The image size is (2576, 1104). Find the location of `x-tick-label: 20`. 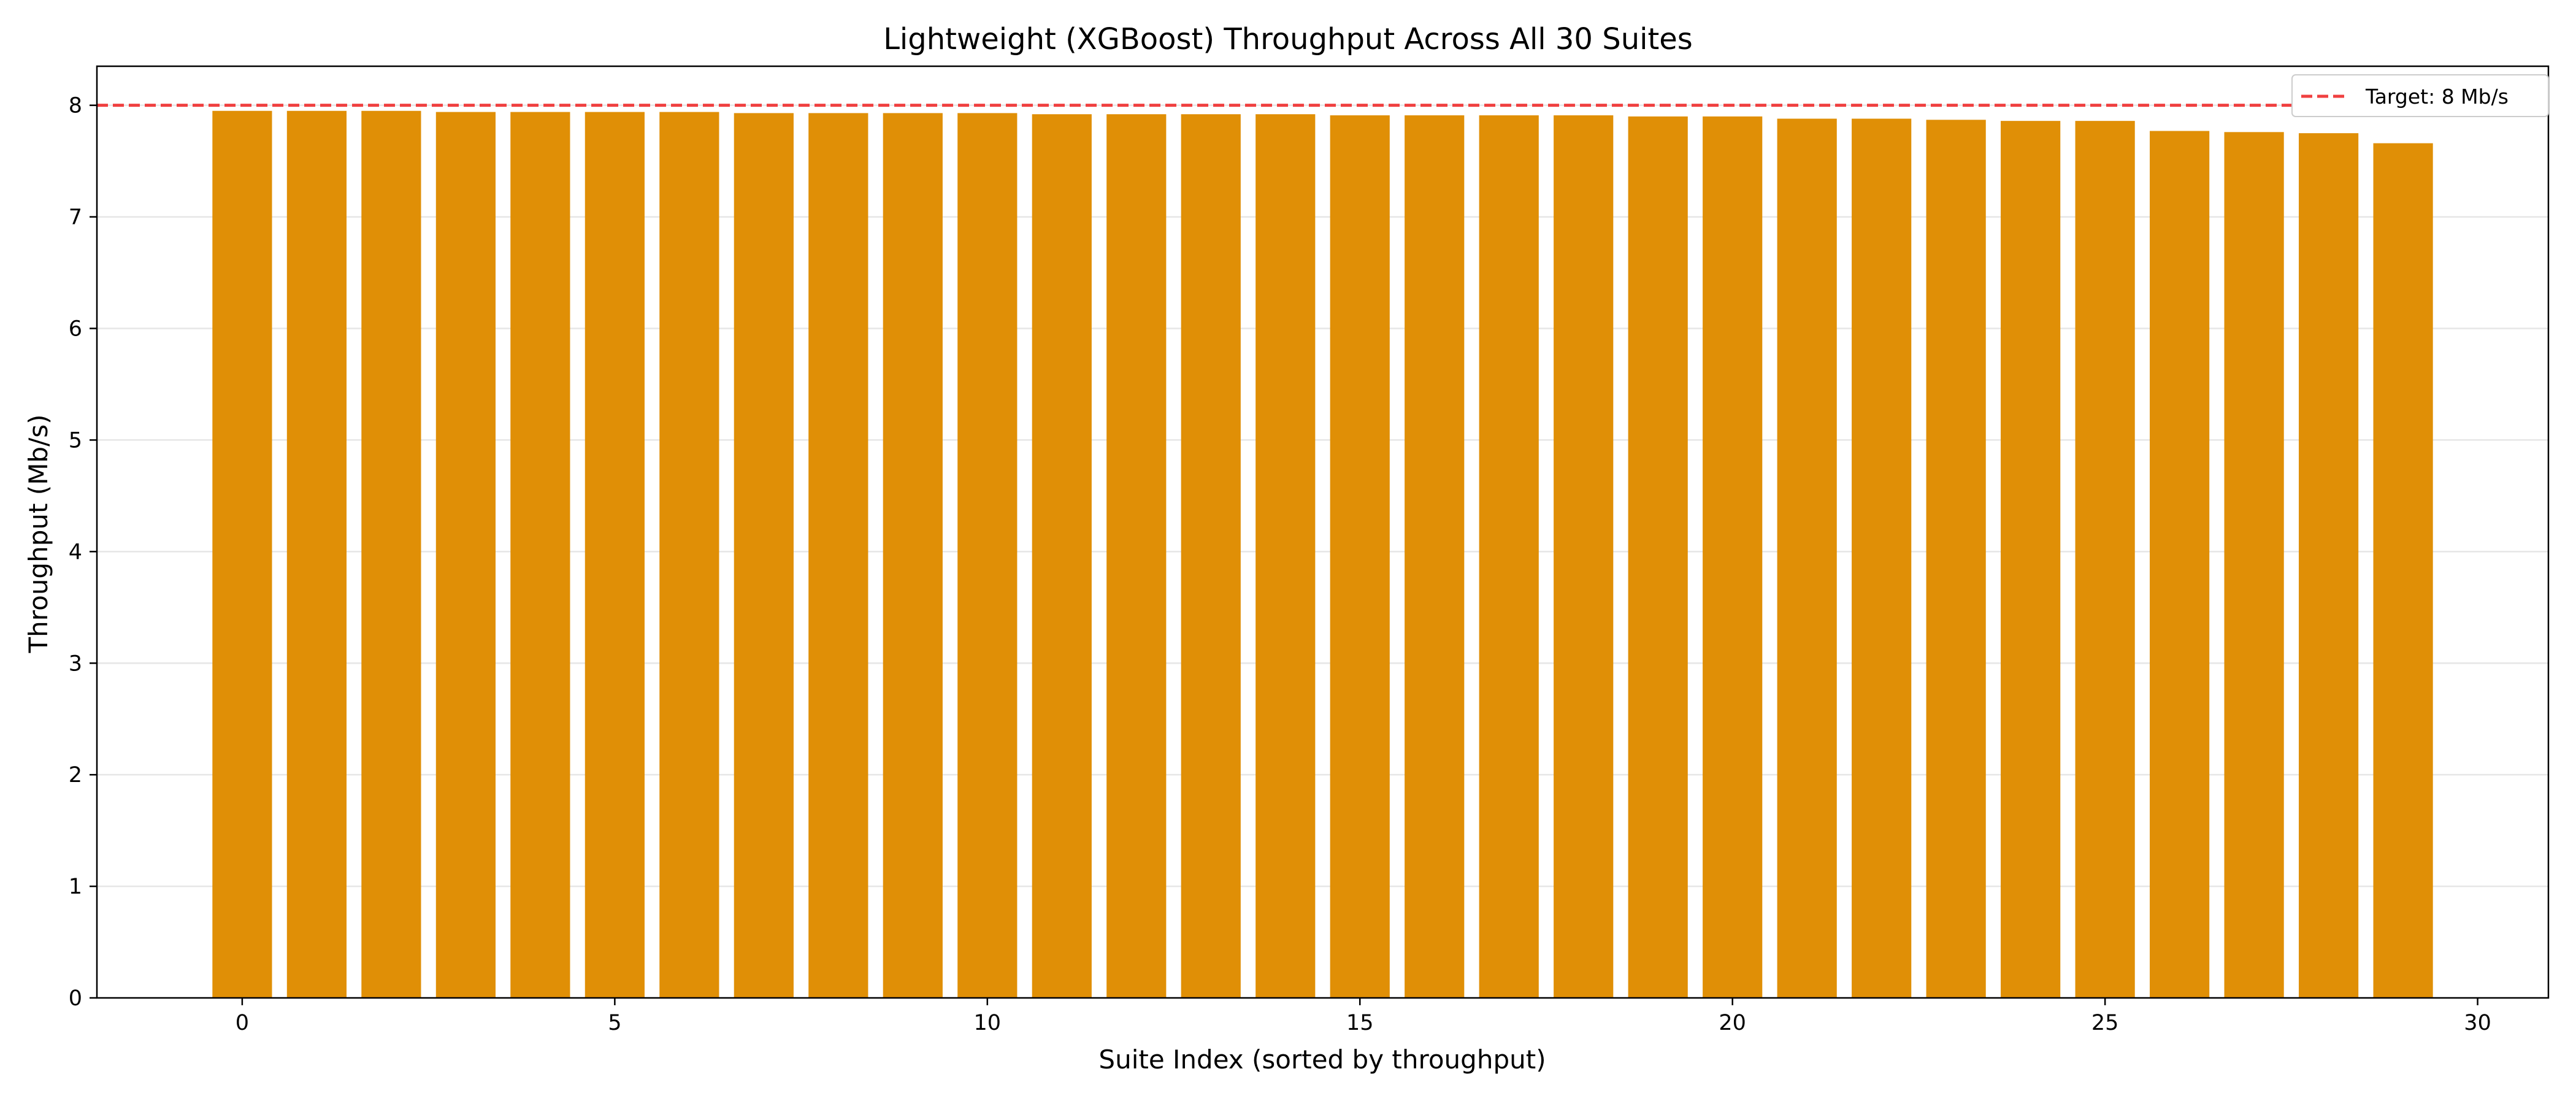

x-tick-label: 20 is located at coordinates (1732, 1023).